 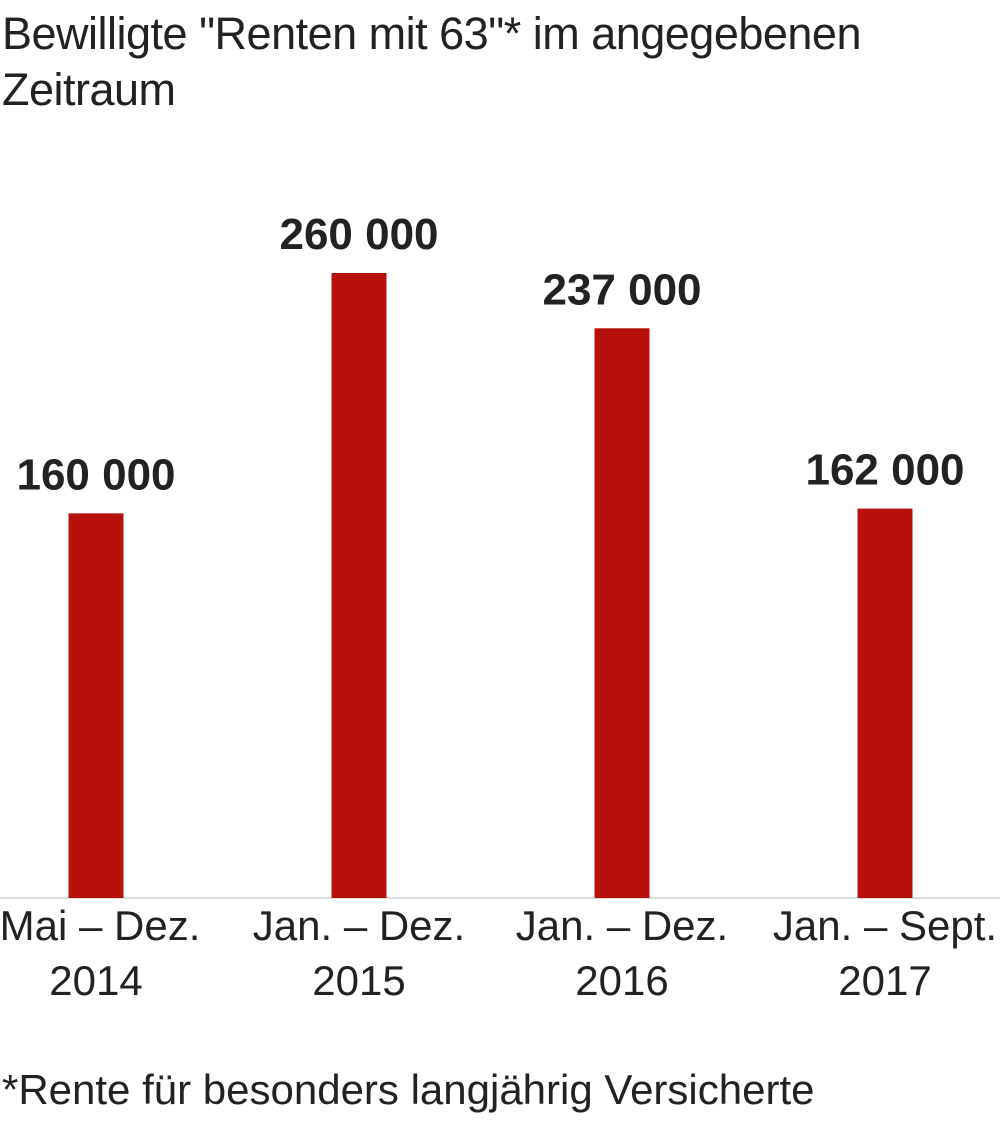 What do you see at coordinates (885, 925) in the screenshot?
I see `x-tick-label: Jan. – Sept.` at bounding box center [885, 925].